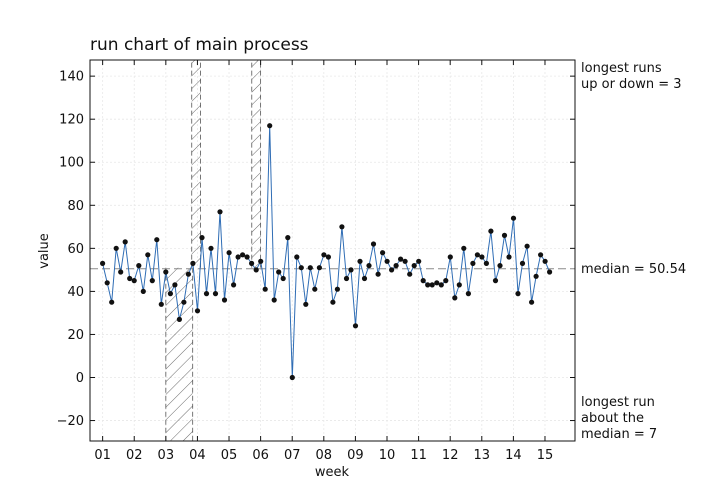 The width and height of the screenshot is (720, 504). Describe the element at coordinates (545, 455) in the screenshot. I see `x-tick-label: 15` at that location.